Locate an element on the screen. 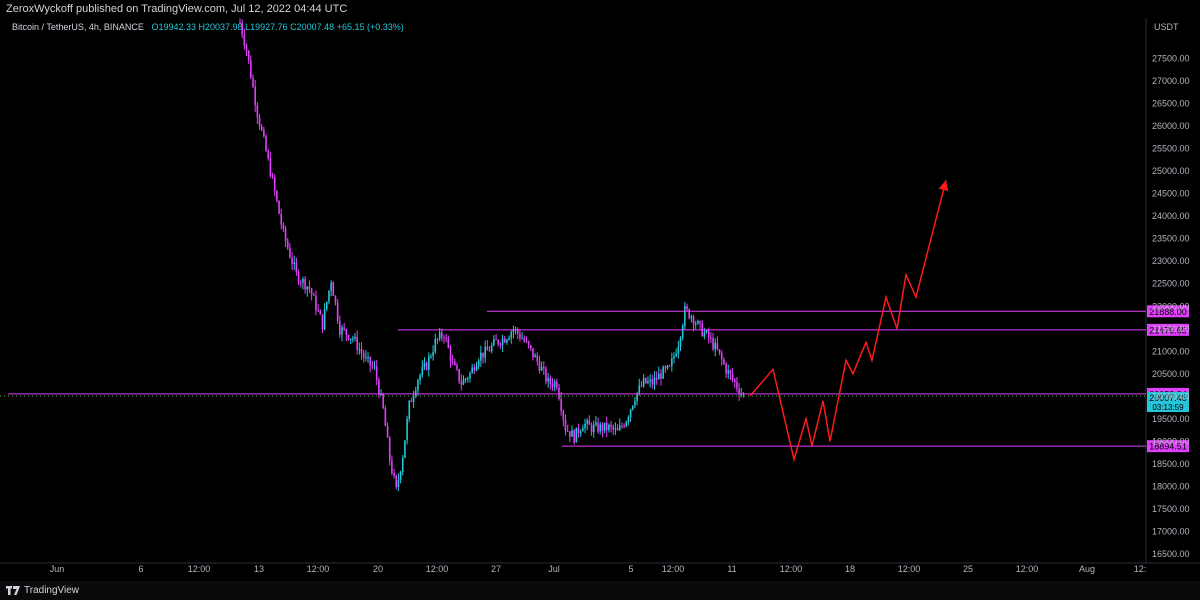 The width and height of the screenshot is (1200, 600). projection-path is located at coordinates (848, 321).